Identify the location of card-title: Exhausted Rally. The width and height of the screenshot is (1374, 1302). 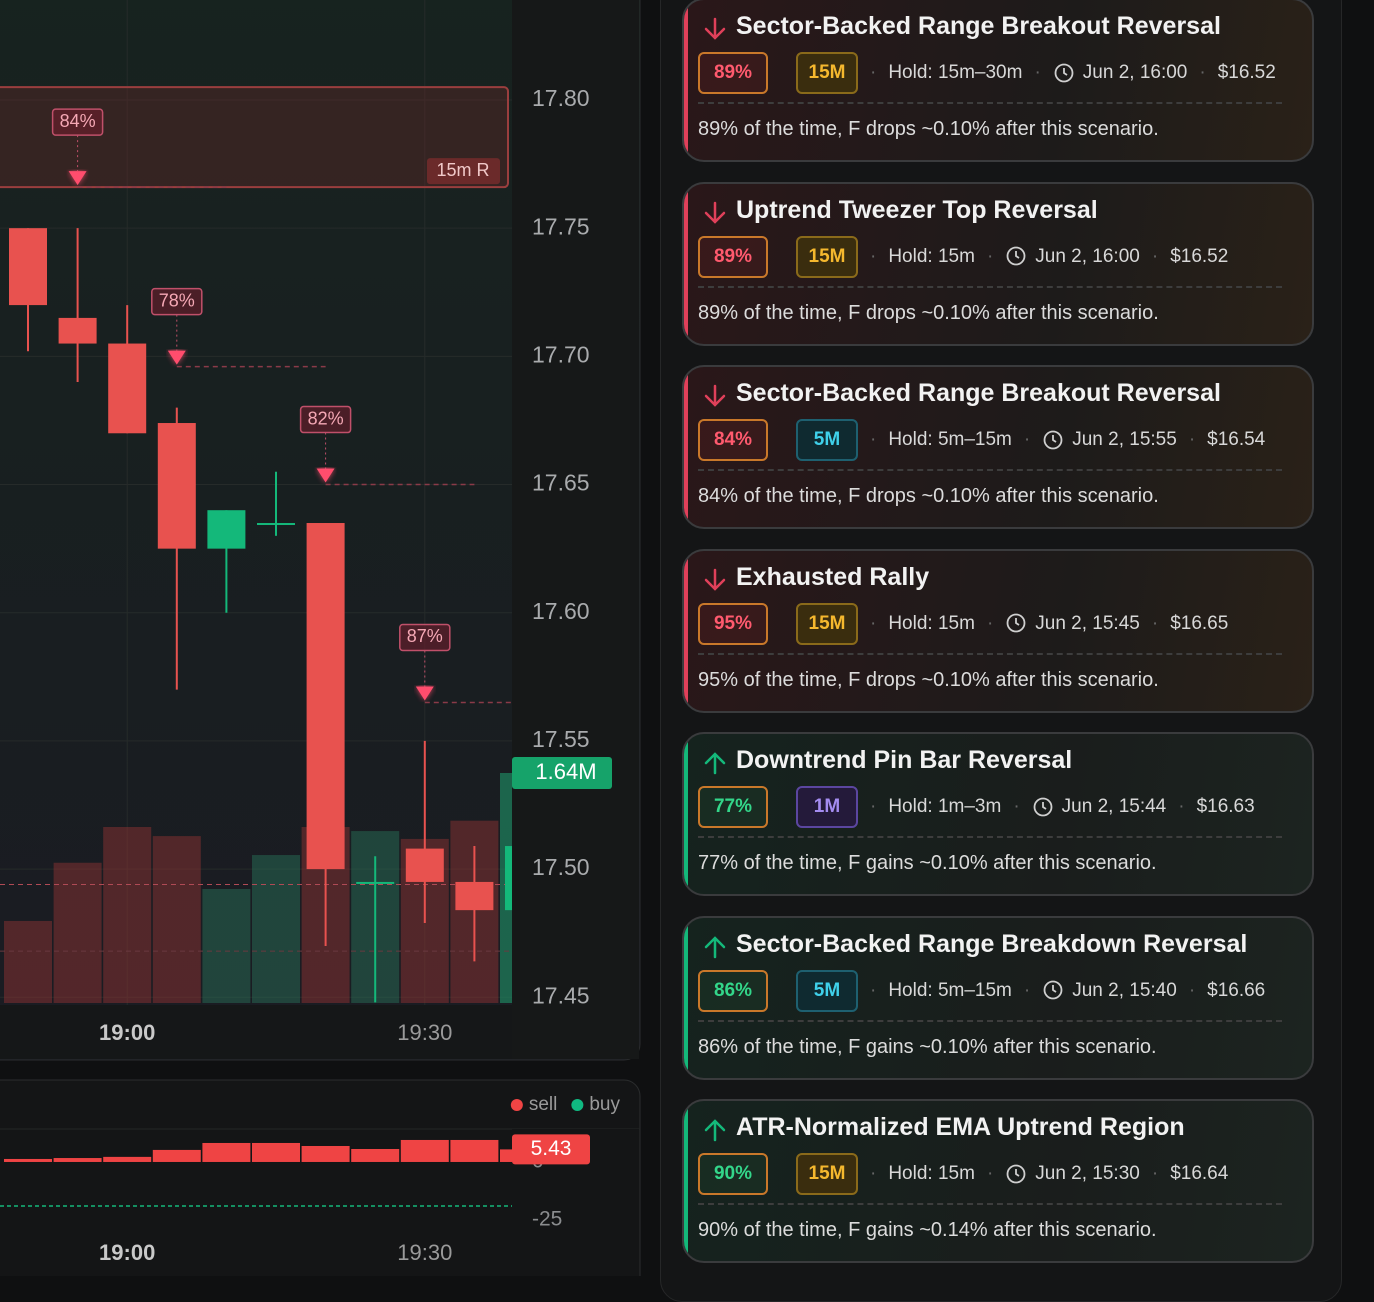
(833, 576).